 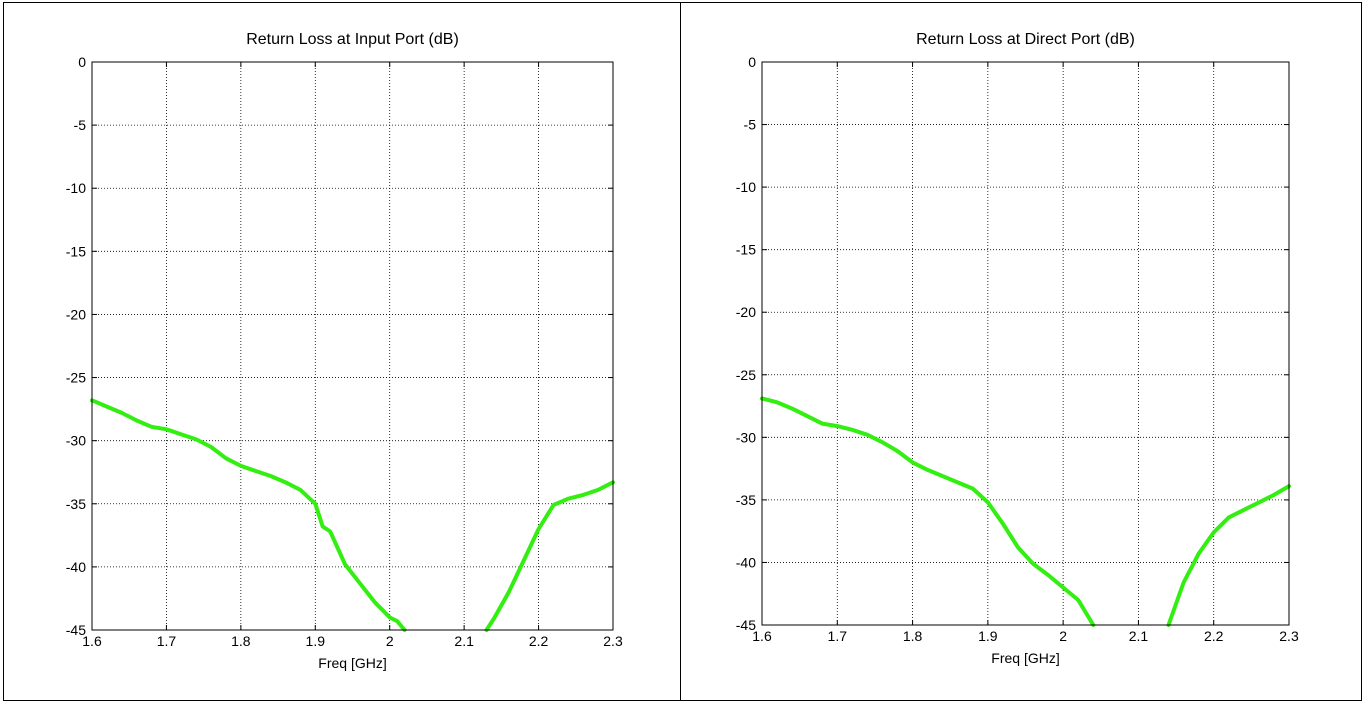 I want to click on chart-title: Return Loss at Direct Port (dB), so click(x=1025, y=39).